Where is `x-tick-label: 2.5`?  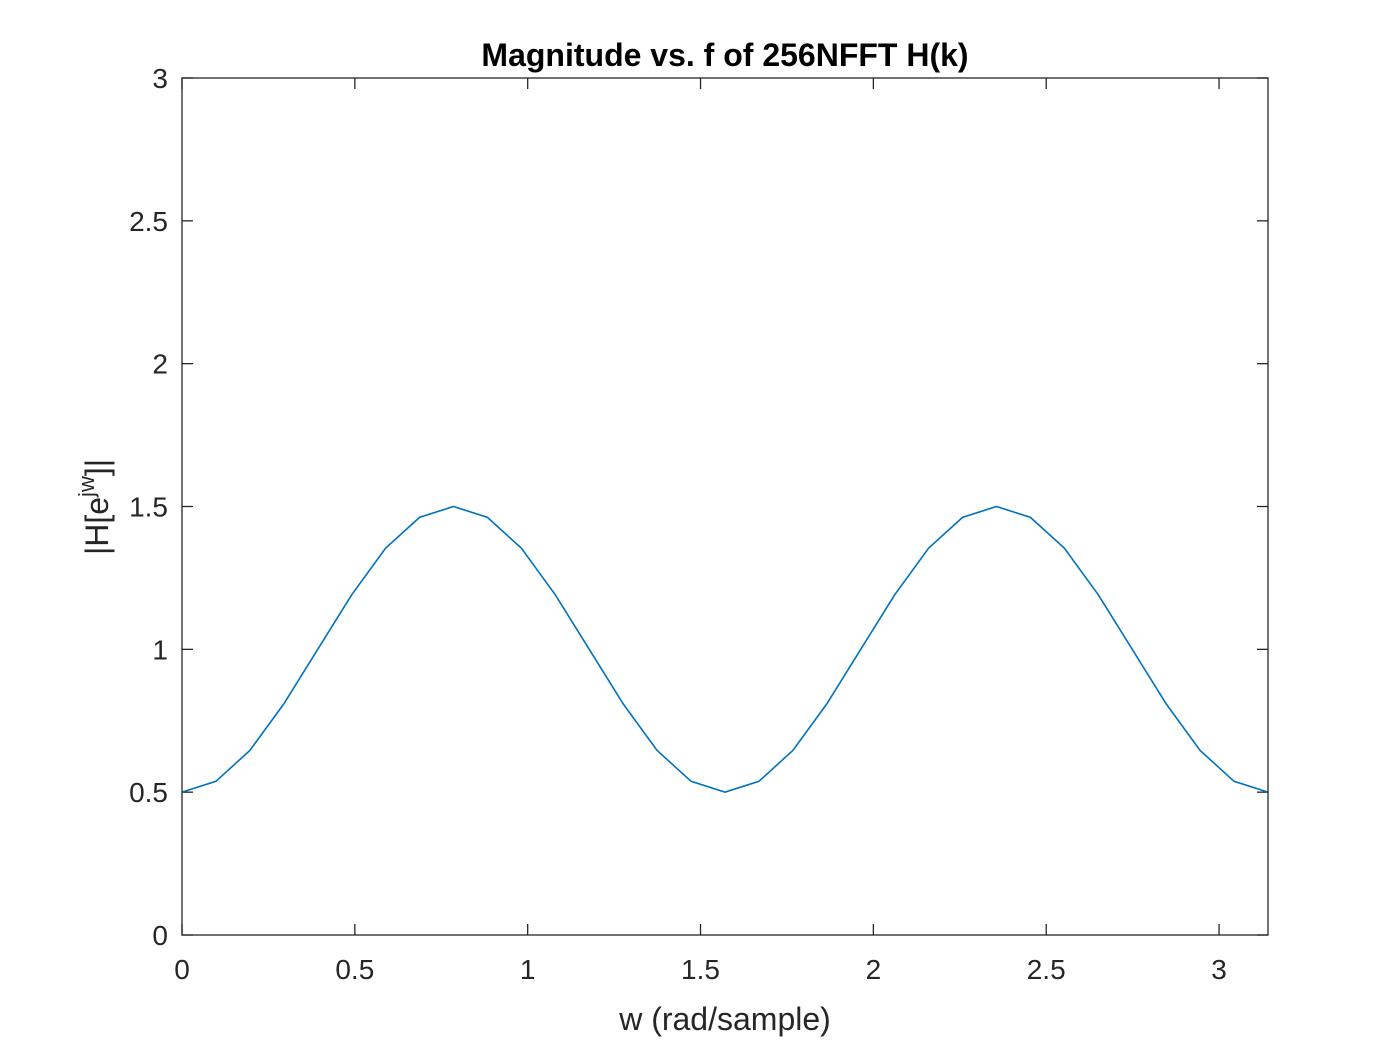
x-tick-label: 2.5 is located at coordinates (1046, 969).